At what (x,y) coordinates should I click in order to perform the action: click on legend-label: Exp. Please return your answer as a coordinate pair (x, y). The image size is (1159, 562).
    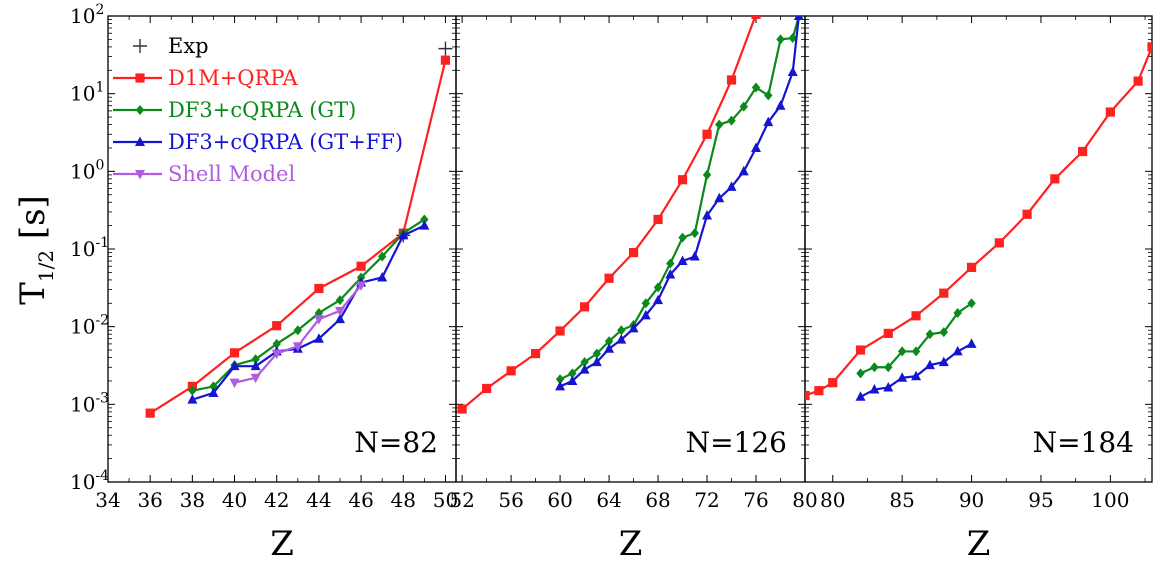
    Looking at the image, I should click on (188, 46).